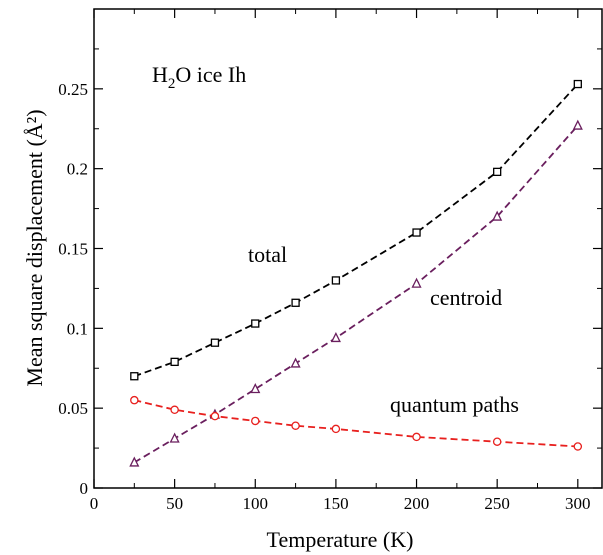 The image size is (603, 555). Describe the element at coordinates (73, 89) in the screenshot. I see `y-tick-label: 0.25` at that location.